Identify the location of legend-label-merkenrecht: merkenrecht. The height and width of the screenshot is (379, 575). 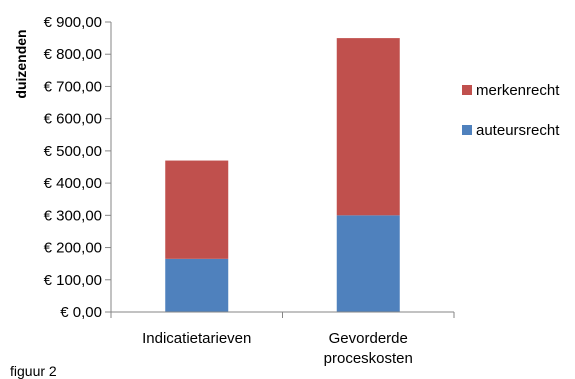
(518, 90).